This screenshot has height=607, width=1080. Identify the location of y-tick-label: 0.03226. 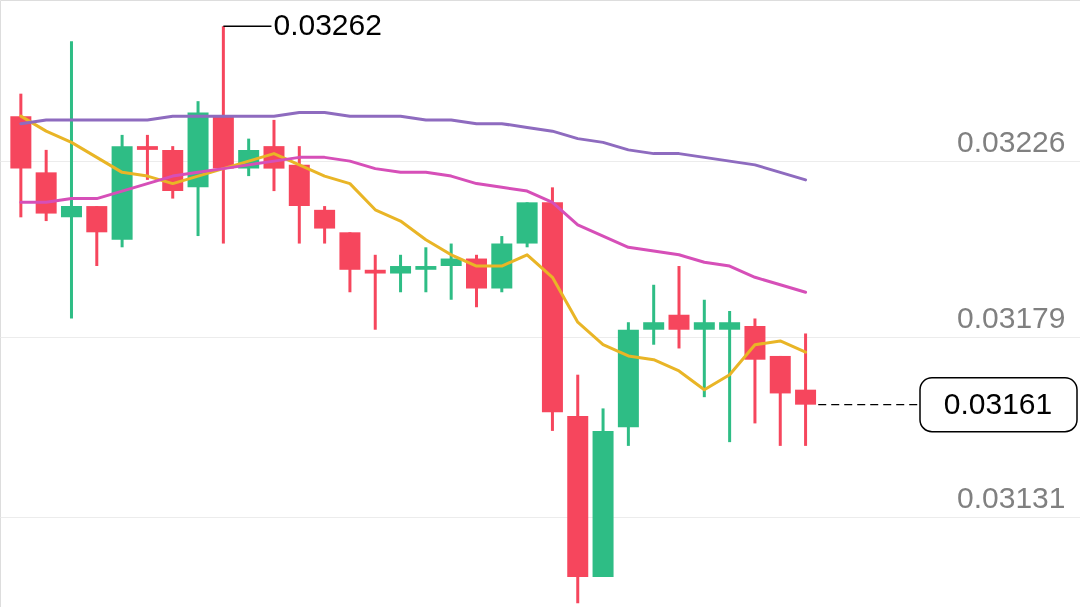
(1011, 141).